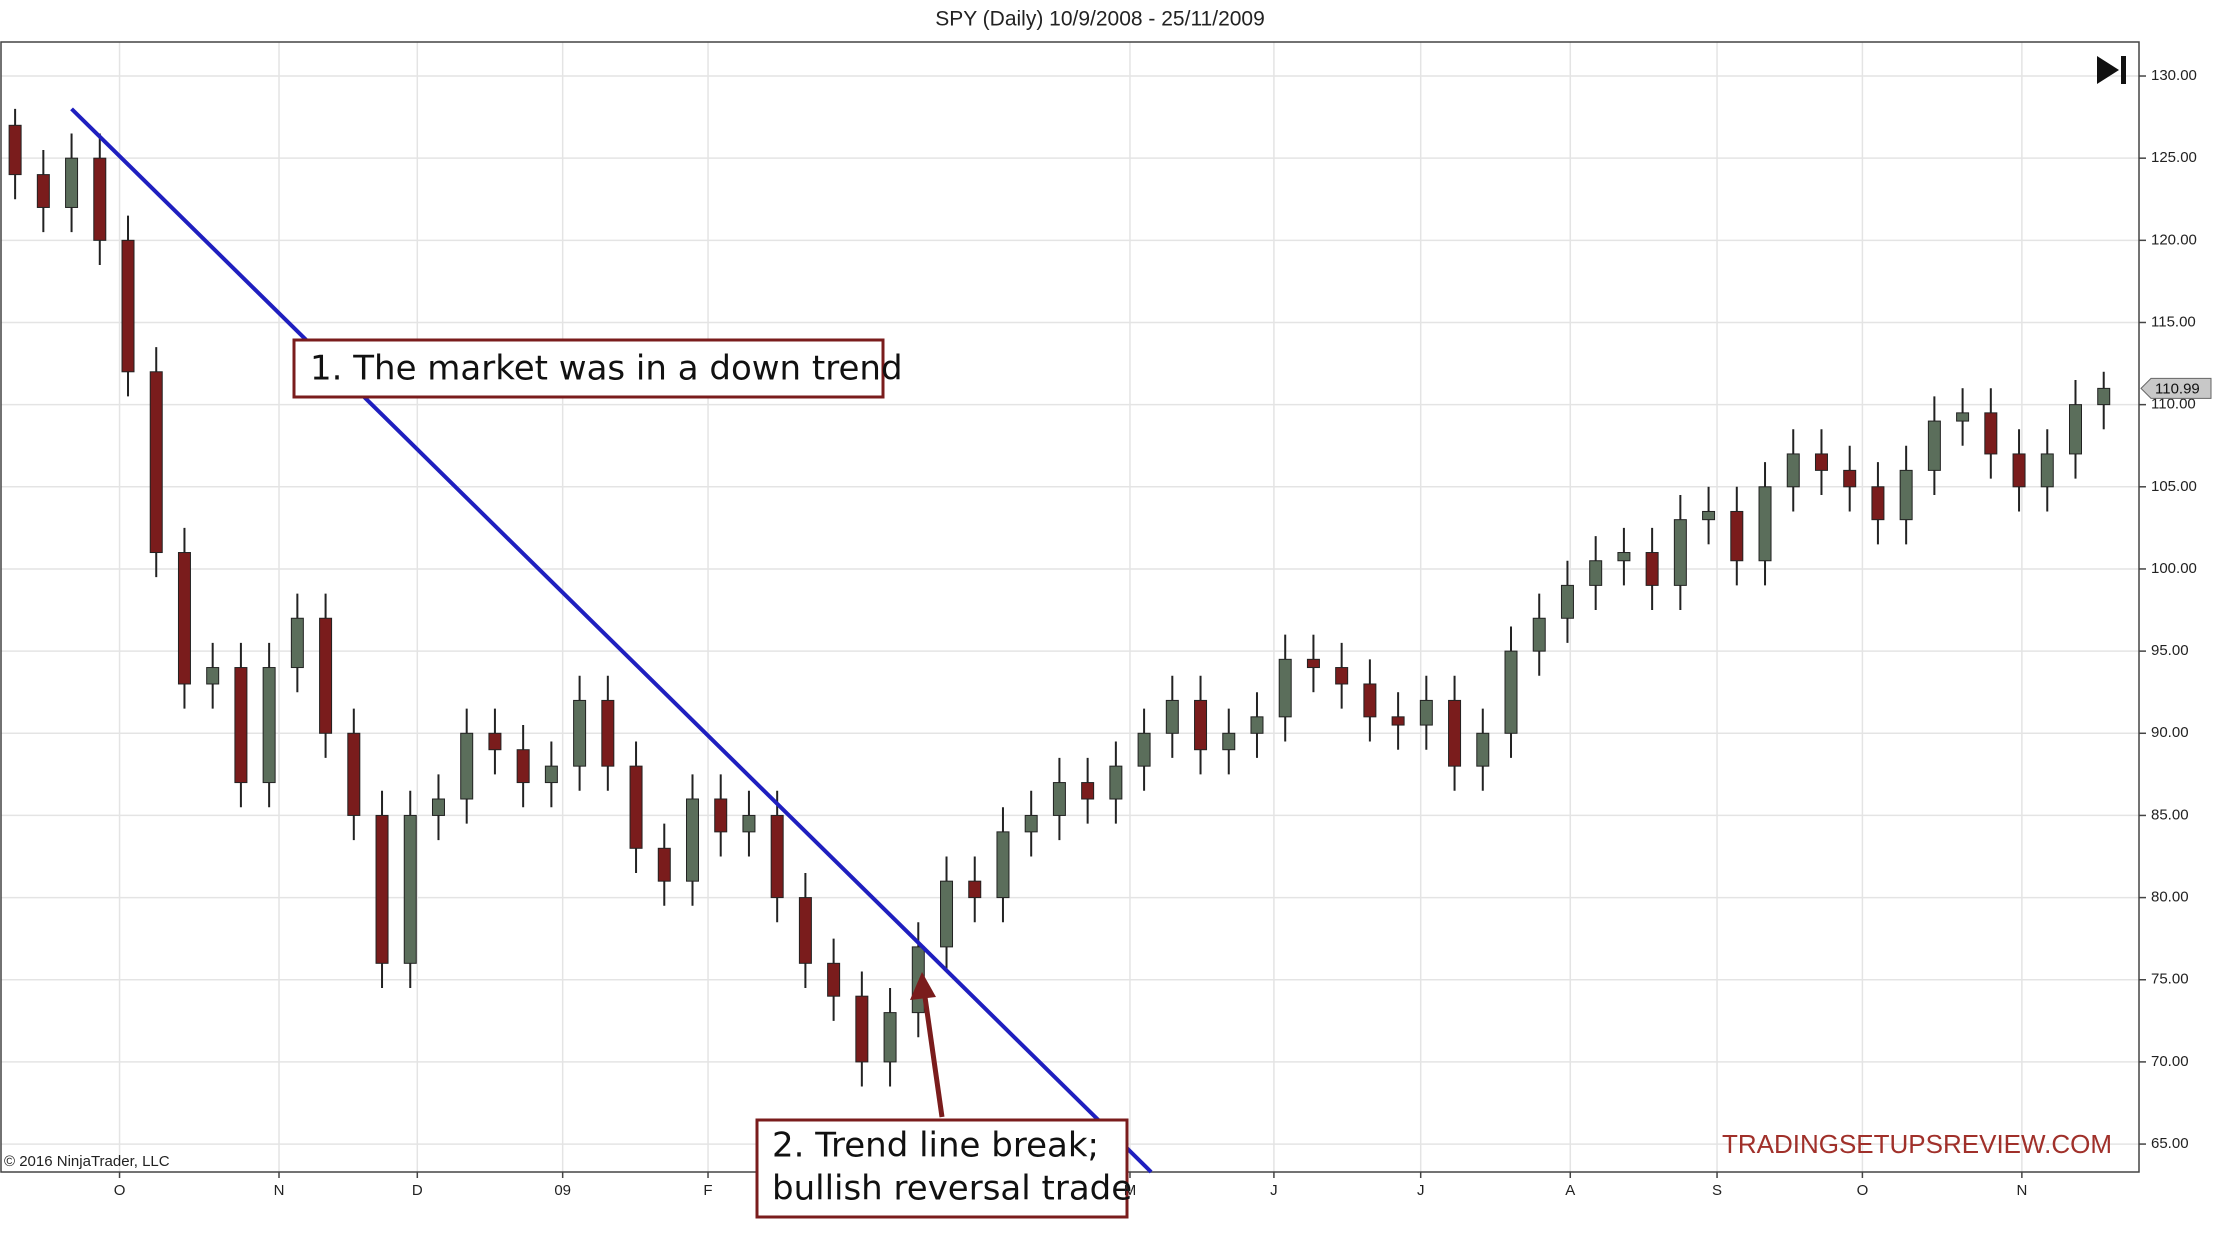  What do you see at coordinates (952, 1189) in the screenshot?
I see `annotation-text: bullish reversal trade` at bounding box center [952, 1189].